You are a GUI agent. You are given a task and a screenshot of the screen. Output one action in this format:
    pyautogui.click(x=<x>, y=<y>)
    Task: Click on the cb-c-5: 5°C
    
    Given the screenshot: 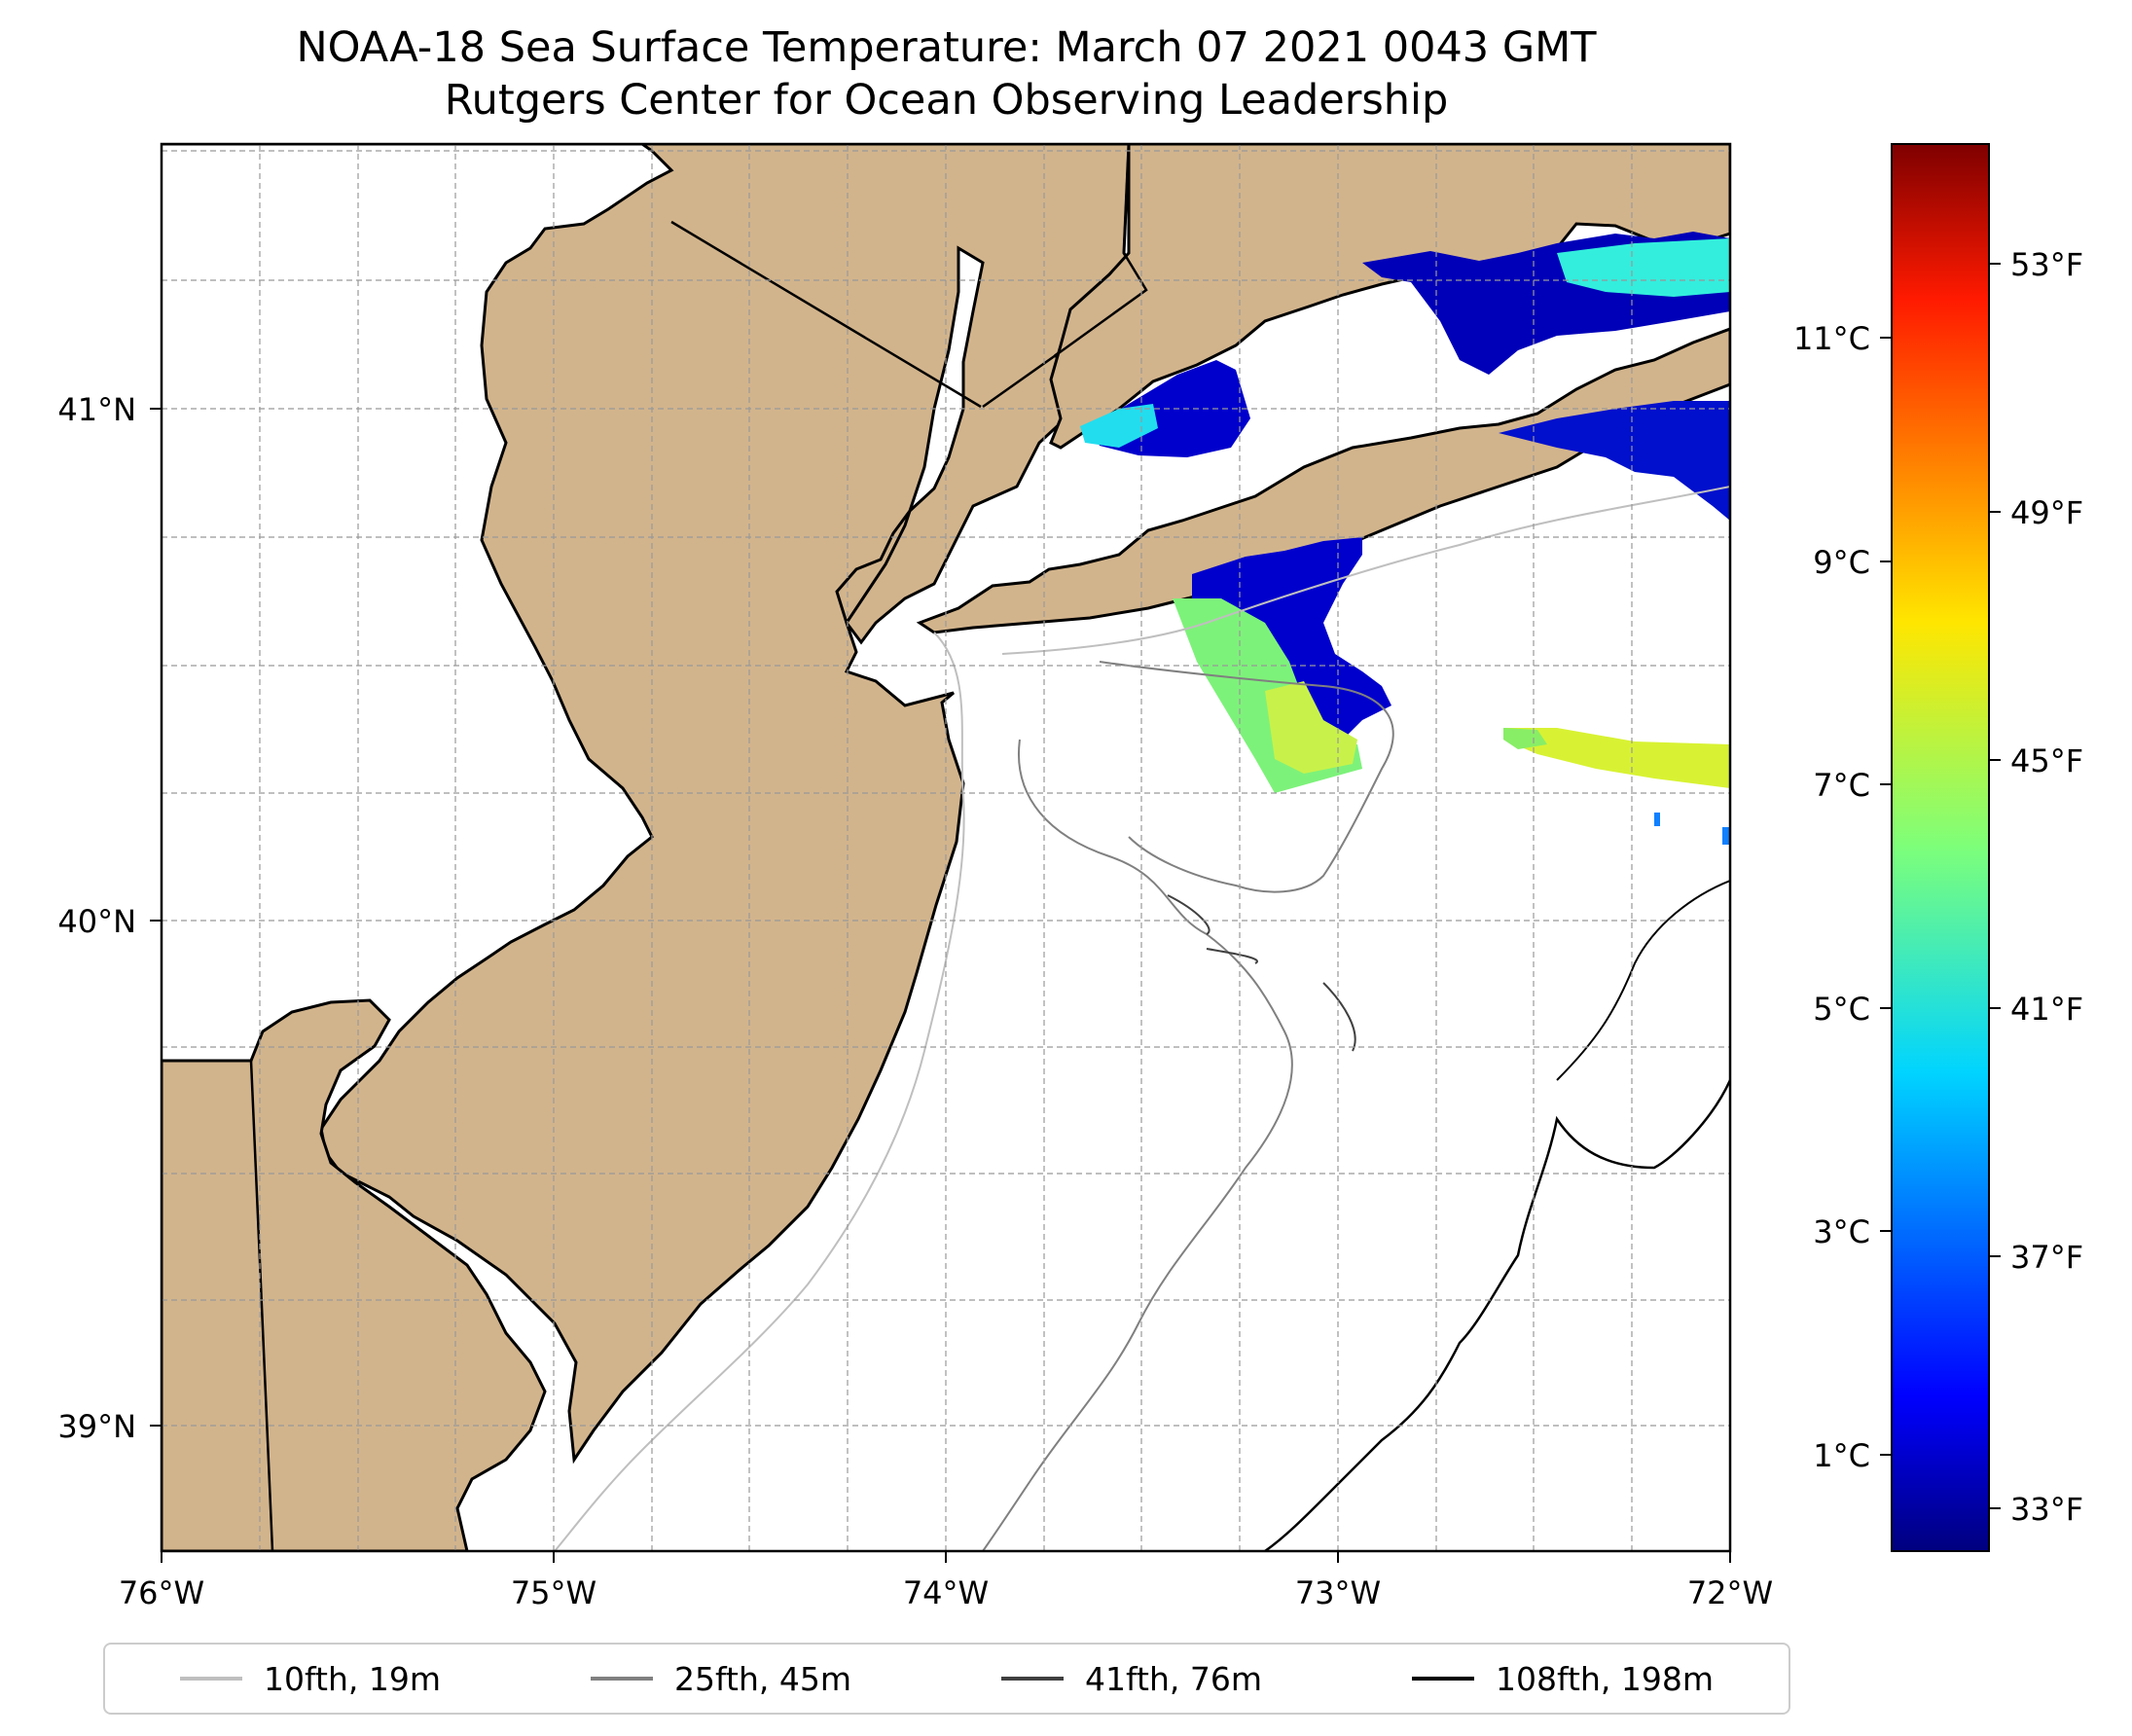 What is the action you would take?
    pyautogui.click(x=1842, y=1010)
    